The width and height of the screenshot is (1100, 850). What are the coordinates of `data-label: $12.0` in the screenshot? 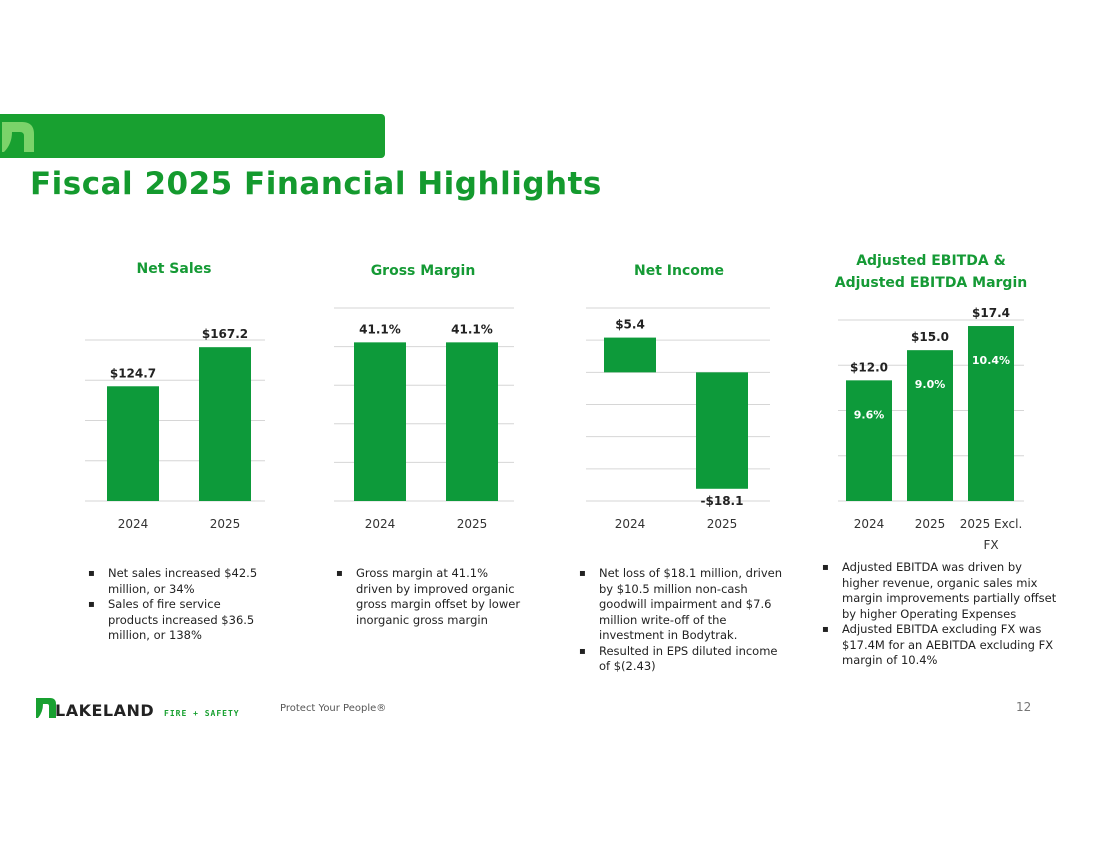 It's located at (869, 367).